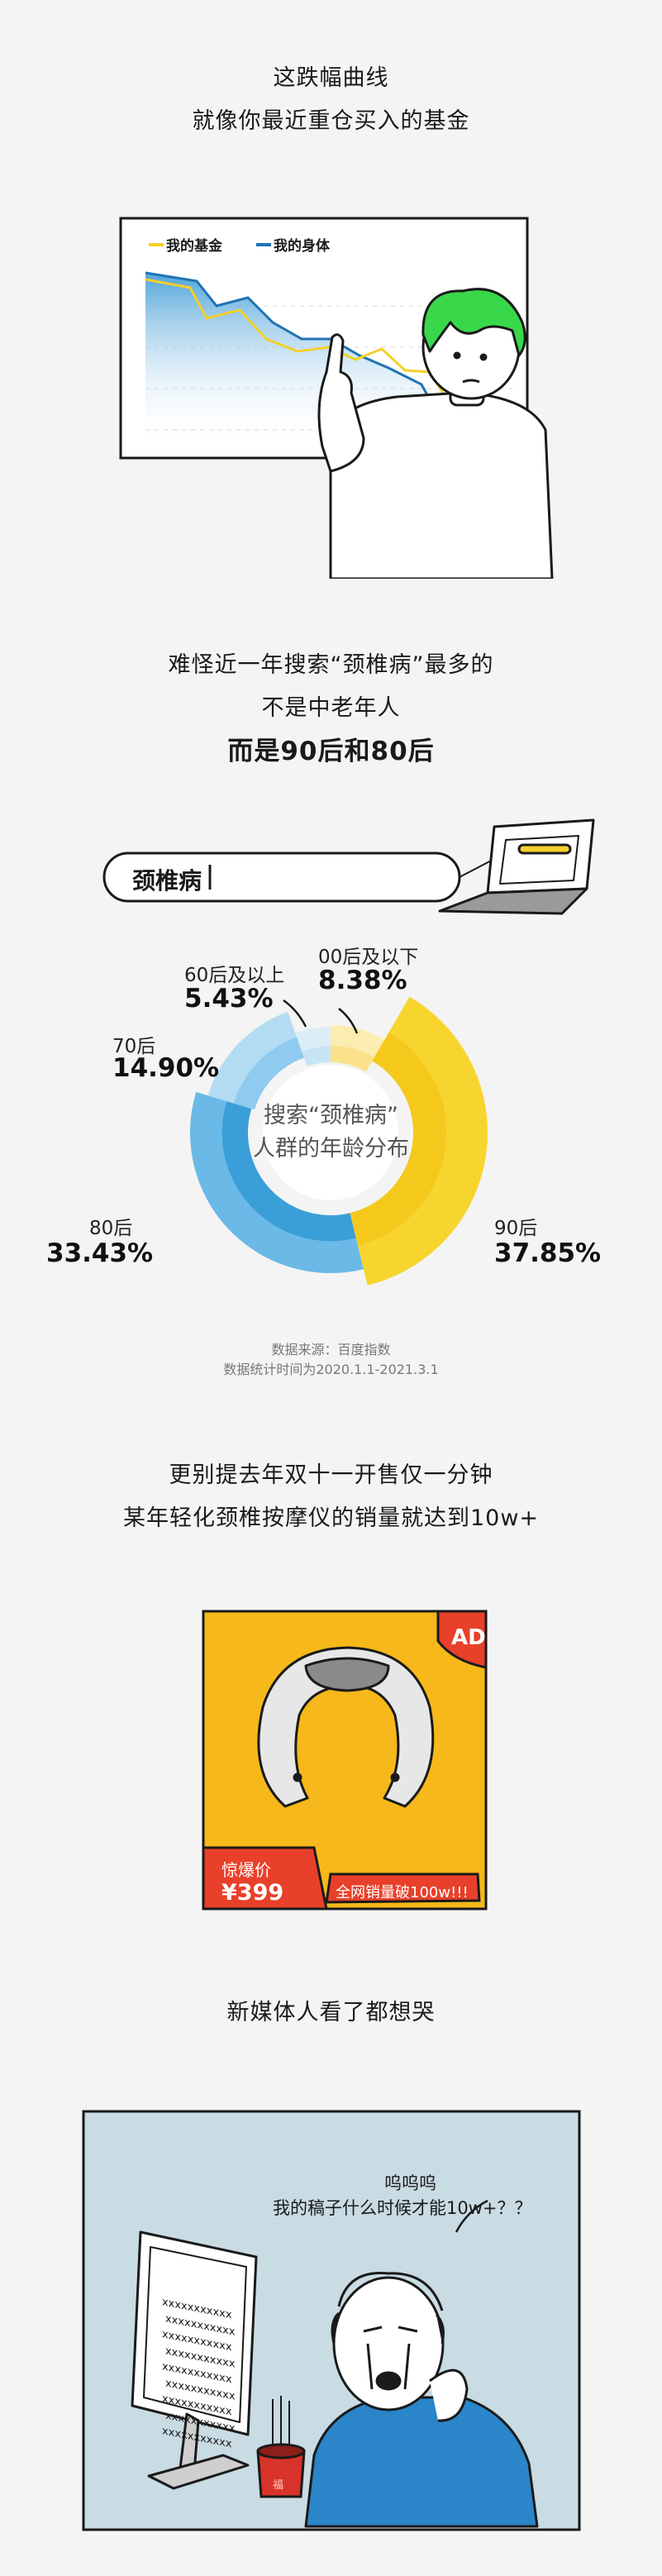 The width and height of the screenshot is (662, 2576). Describe the element at coordinates (298, 342) in the screenshot. I see `fund-line` at that location.